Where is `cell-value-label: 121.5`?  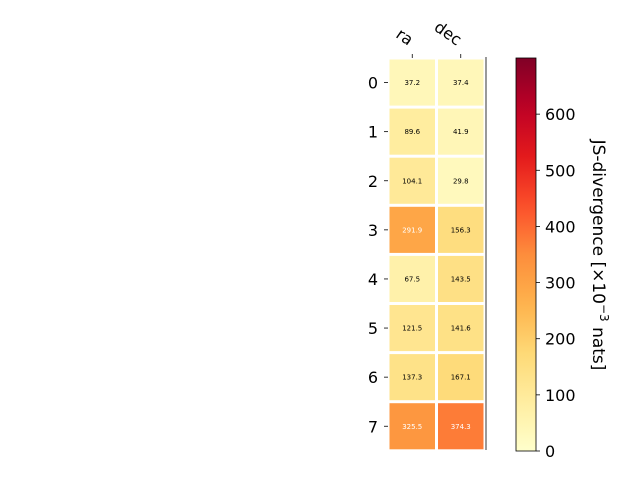 cell-value-label: 121.5 is located at coordinates (412, 329).